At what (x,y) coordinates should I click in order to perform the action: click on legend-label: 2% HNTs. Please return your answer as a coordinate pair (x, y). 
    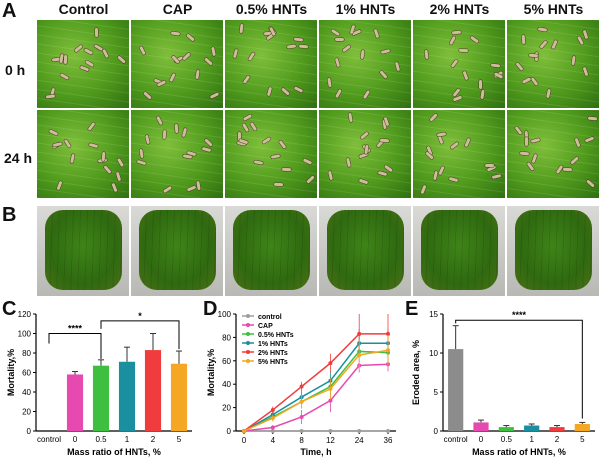
    Looking at the image, I should click on (273, 353).